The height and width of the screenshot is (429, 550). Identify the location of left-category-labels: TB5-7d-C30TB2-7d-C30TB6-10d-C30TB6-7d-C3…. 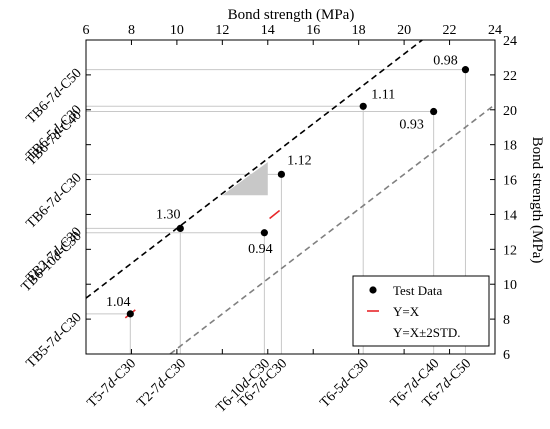
(52, 218).